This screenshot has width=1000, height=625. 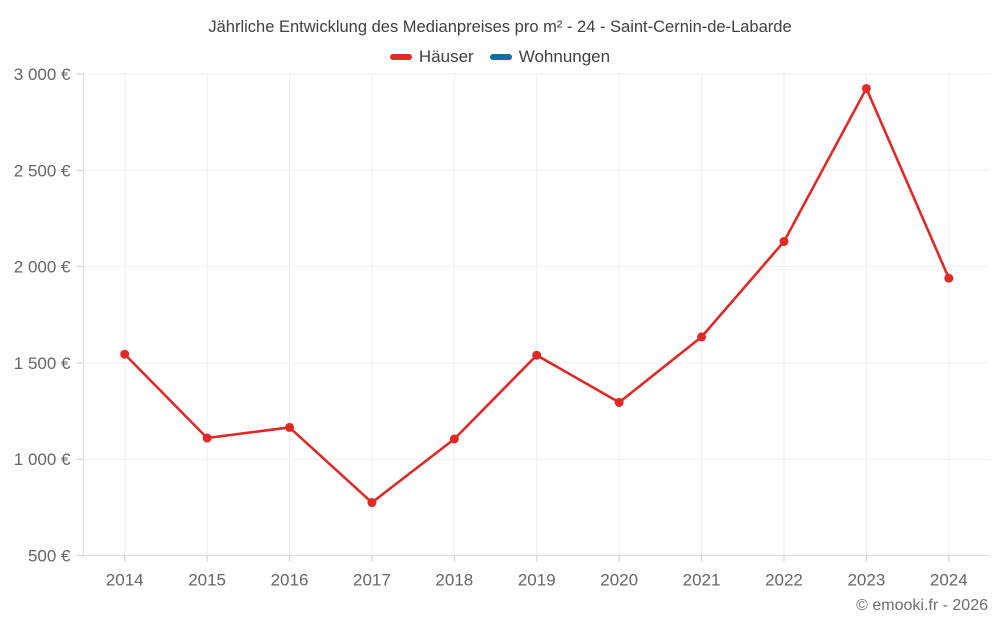 I want to click on x-axis-tick-label: 2024, so click(x=949, y=580).